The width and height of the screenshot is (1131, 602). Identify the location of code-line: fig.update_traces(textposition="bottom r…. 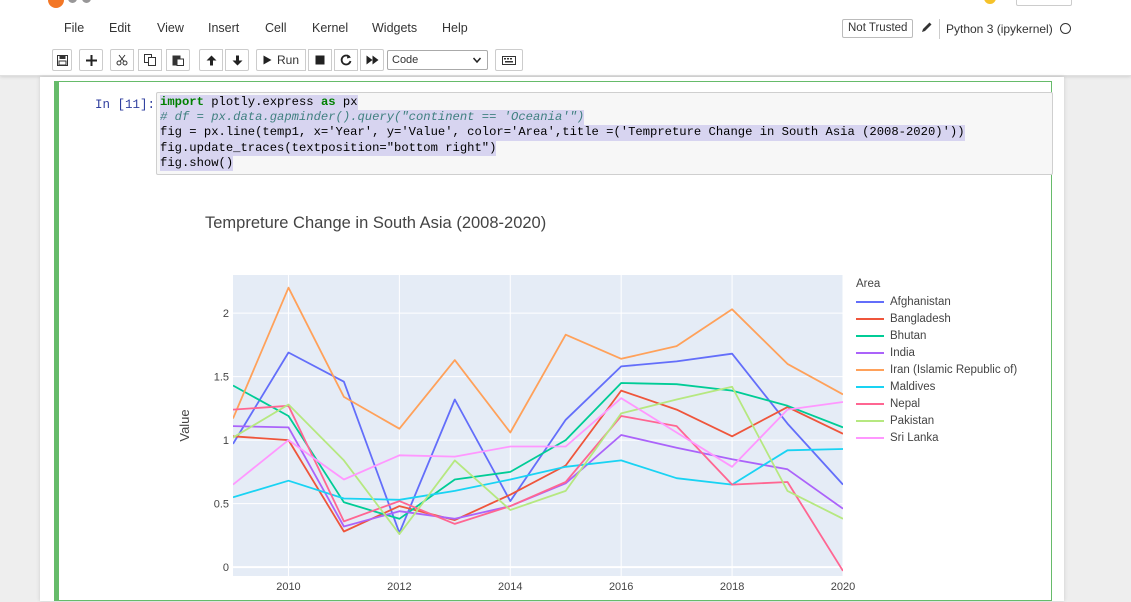
(604, 148).